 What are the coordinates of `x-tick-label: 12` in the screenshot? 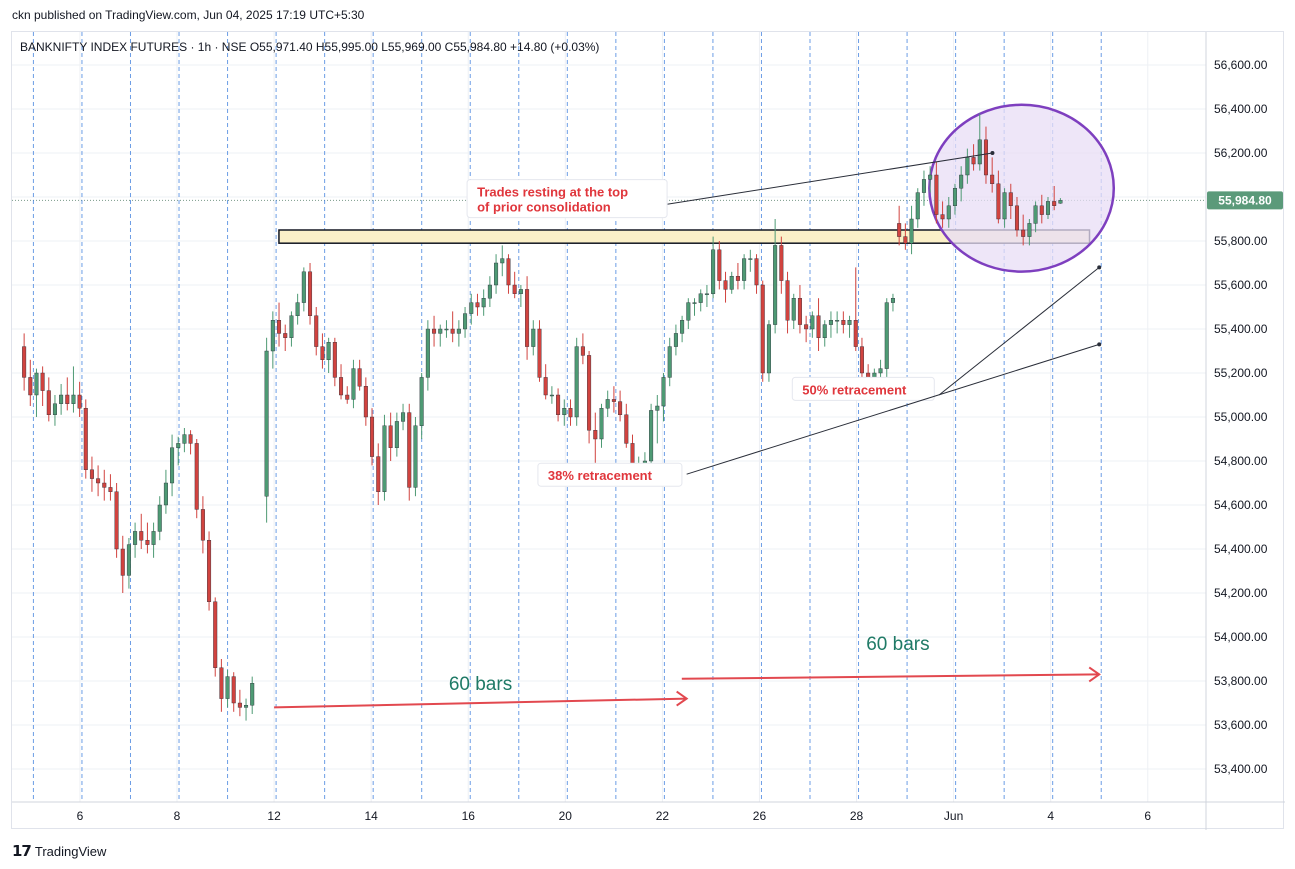 It's located at (274, 816).